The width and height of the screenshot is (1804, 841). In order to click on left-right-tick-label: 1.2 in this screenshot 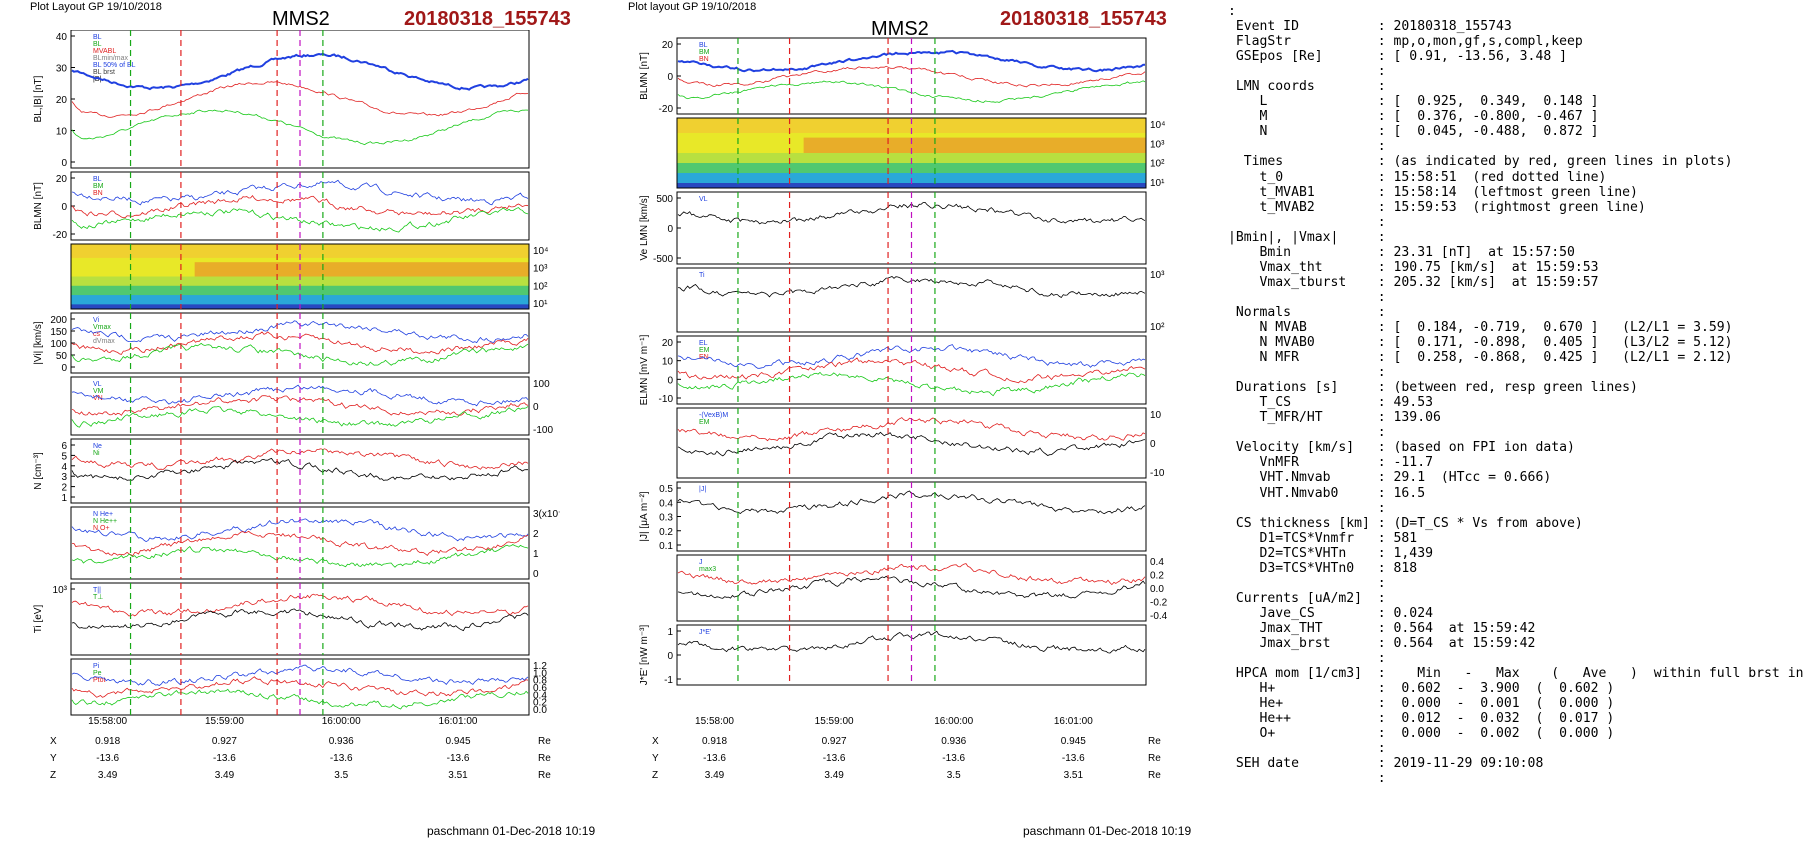, I will do `click(540, 666)`.